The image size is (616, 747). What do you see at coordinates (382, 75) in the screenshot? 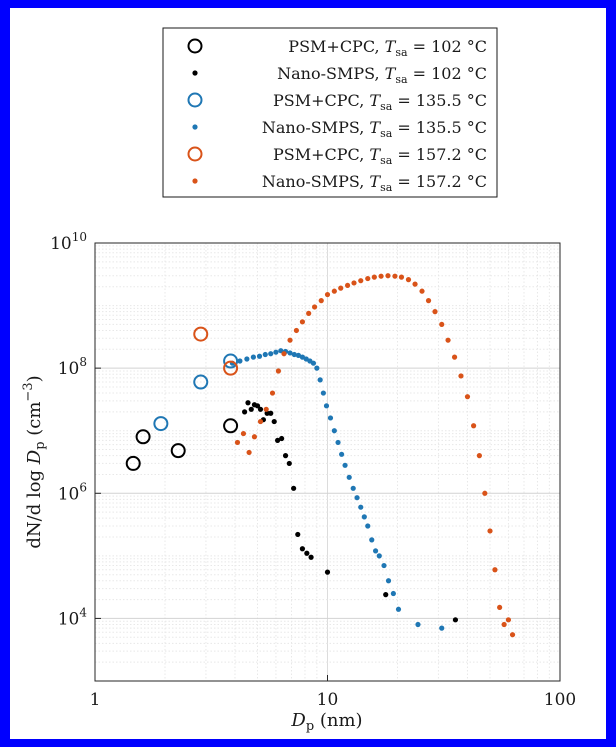
I see `legend-label: Nano-SMPS, Tsa = 102 °C` at bounding box center [382, 75].